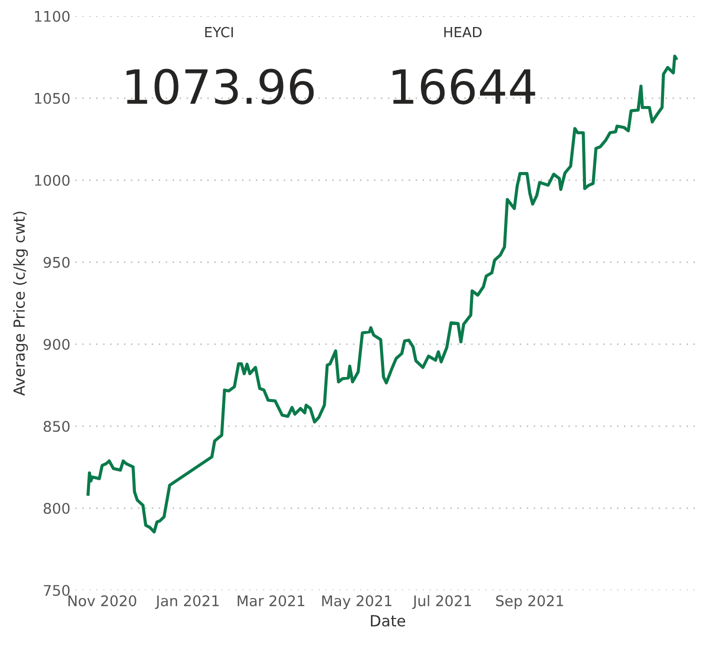 The image size is (718, 645). What do you see at coordinates (57, 508) in the screenshot?
I see `y-tick-label: 800` at bounding box center [57, 508].